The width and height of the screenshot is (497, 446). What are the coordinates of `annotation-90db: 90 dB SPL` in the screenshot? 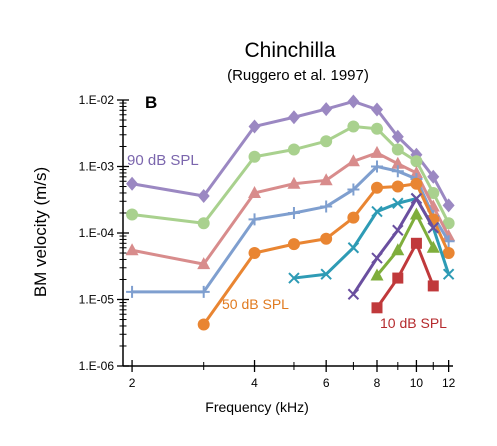 It's located at (163, 160).